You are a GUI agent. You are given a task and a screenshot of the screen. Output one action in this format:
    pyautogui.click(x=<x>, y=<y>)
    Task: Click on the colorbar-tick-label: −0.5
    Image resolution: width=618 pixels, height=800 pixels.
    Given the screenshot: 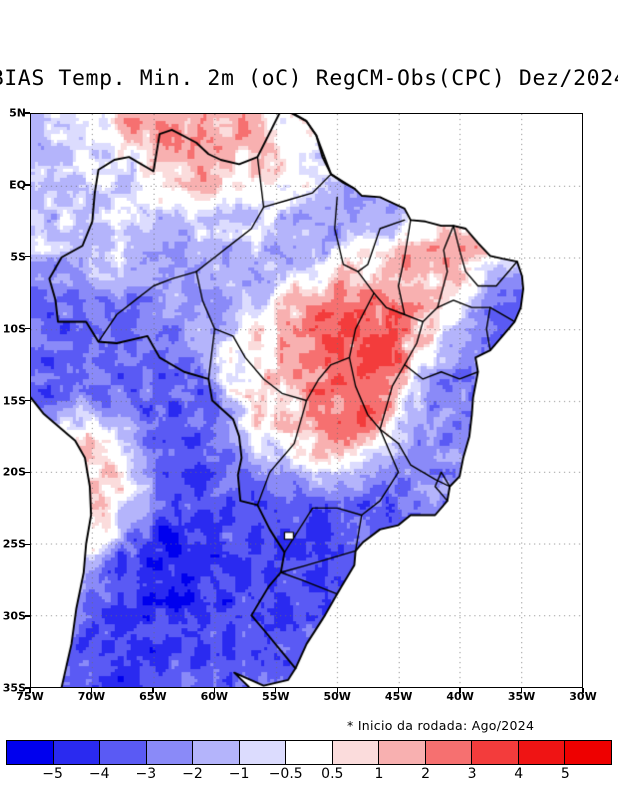 What is the action you would take?
    pyautogui.click(x=285, y=774)
    